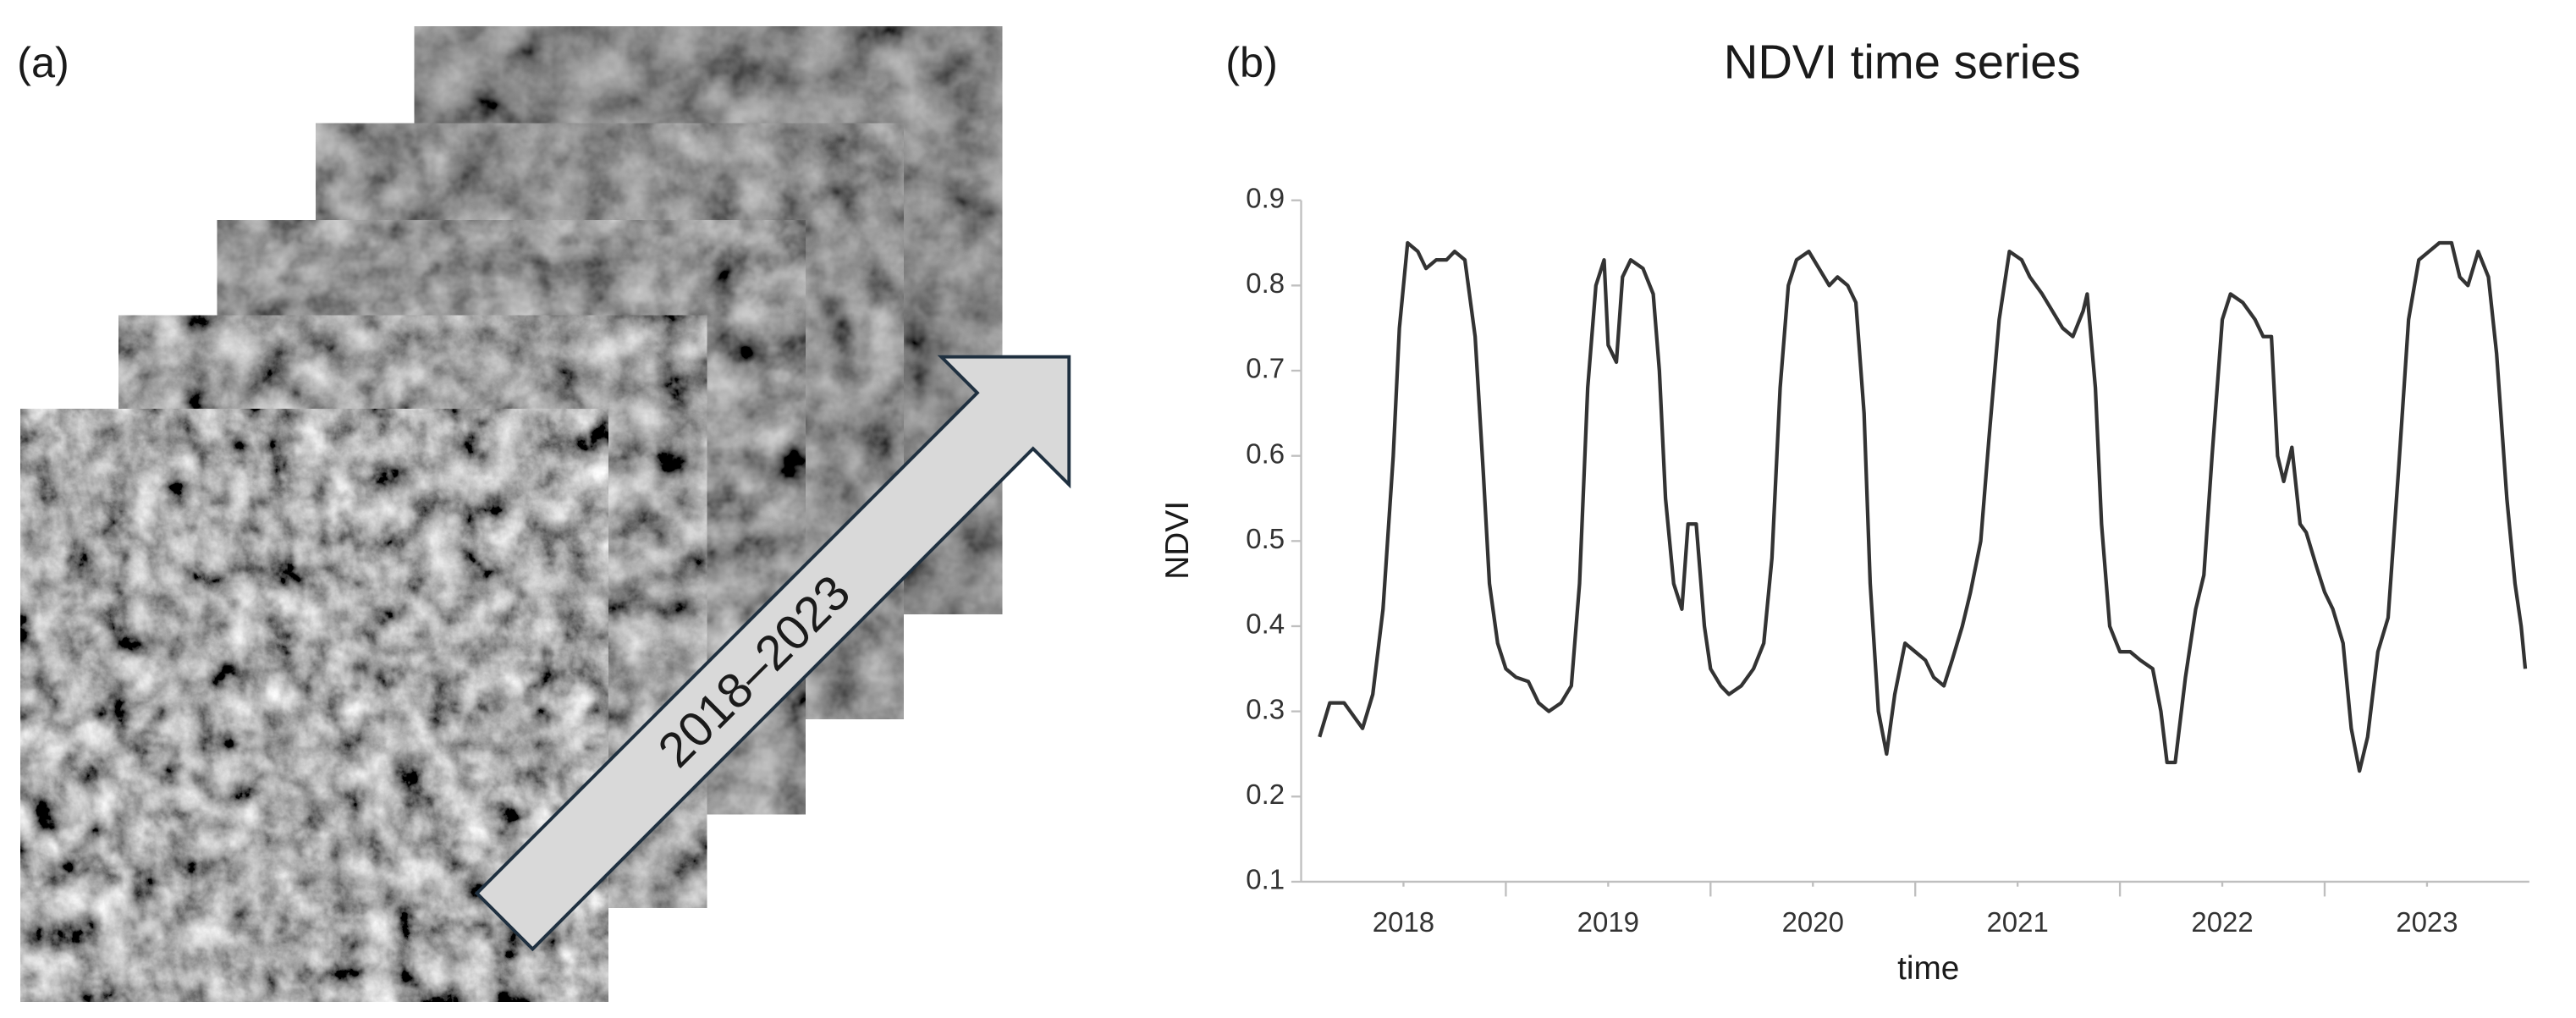 This screenshot has height=1018, width=2576. Describe the element at coordinates (1403, 922) in the screenshot. I see `x-tick-label: 2018` at that location.